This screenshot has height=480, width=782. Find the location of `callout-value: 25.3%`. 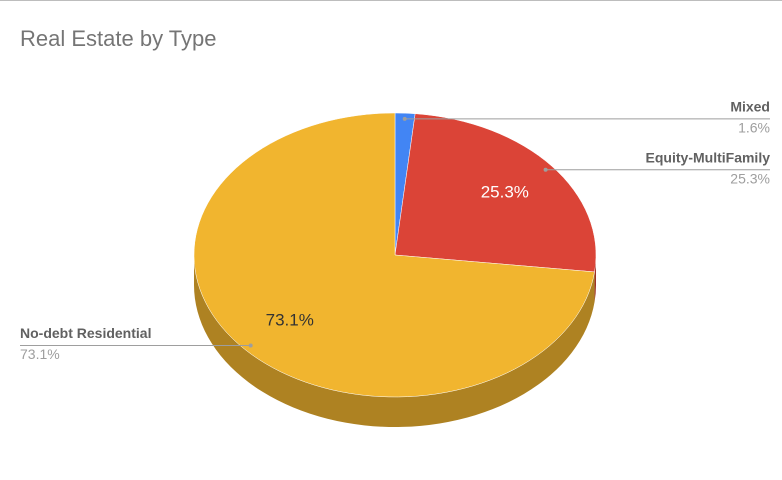

callout-value: 25.3% is located at coordinates (750, 178).